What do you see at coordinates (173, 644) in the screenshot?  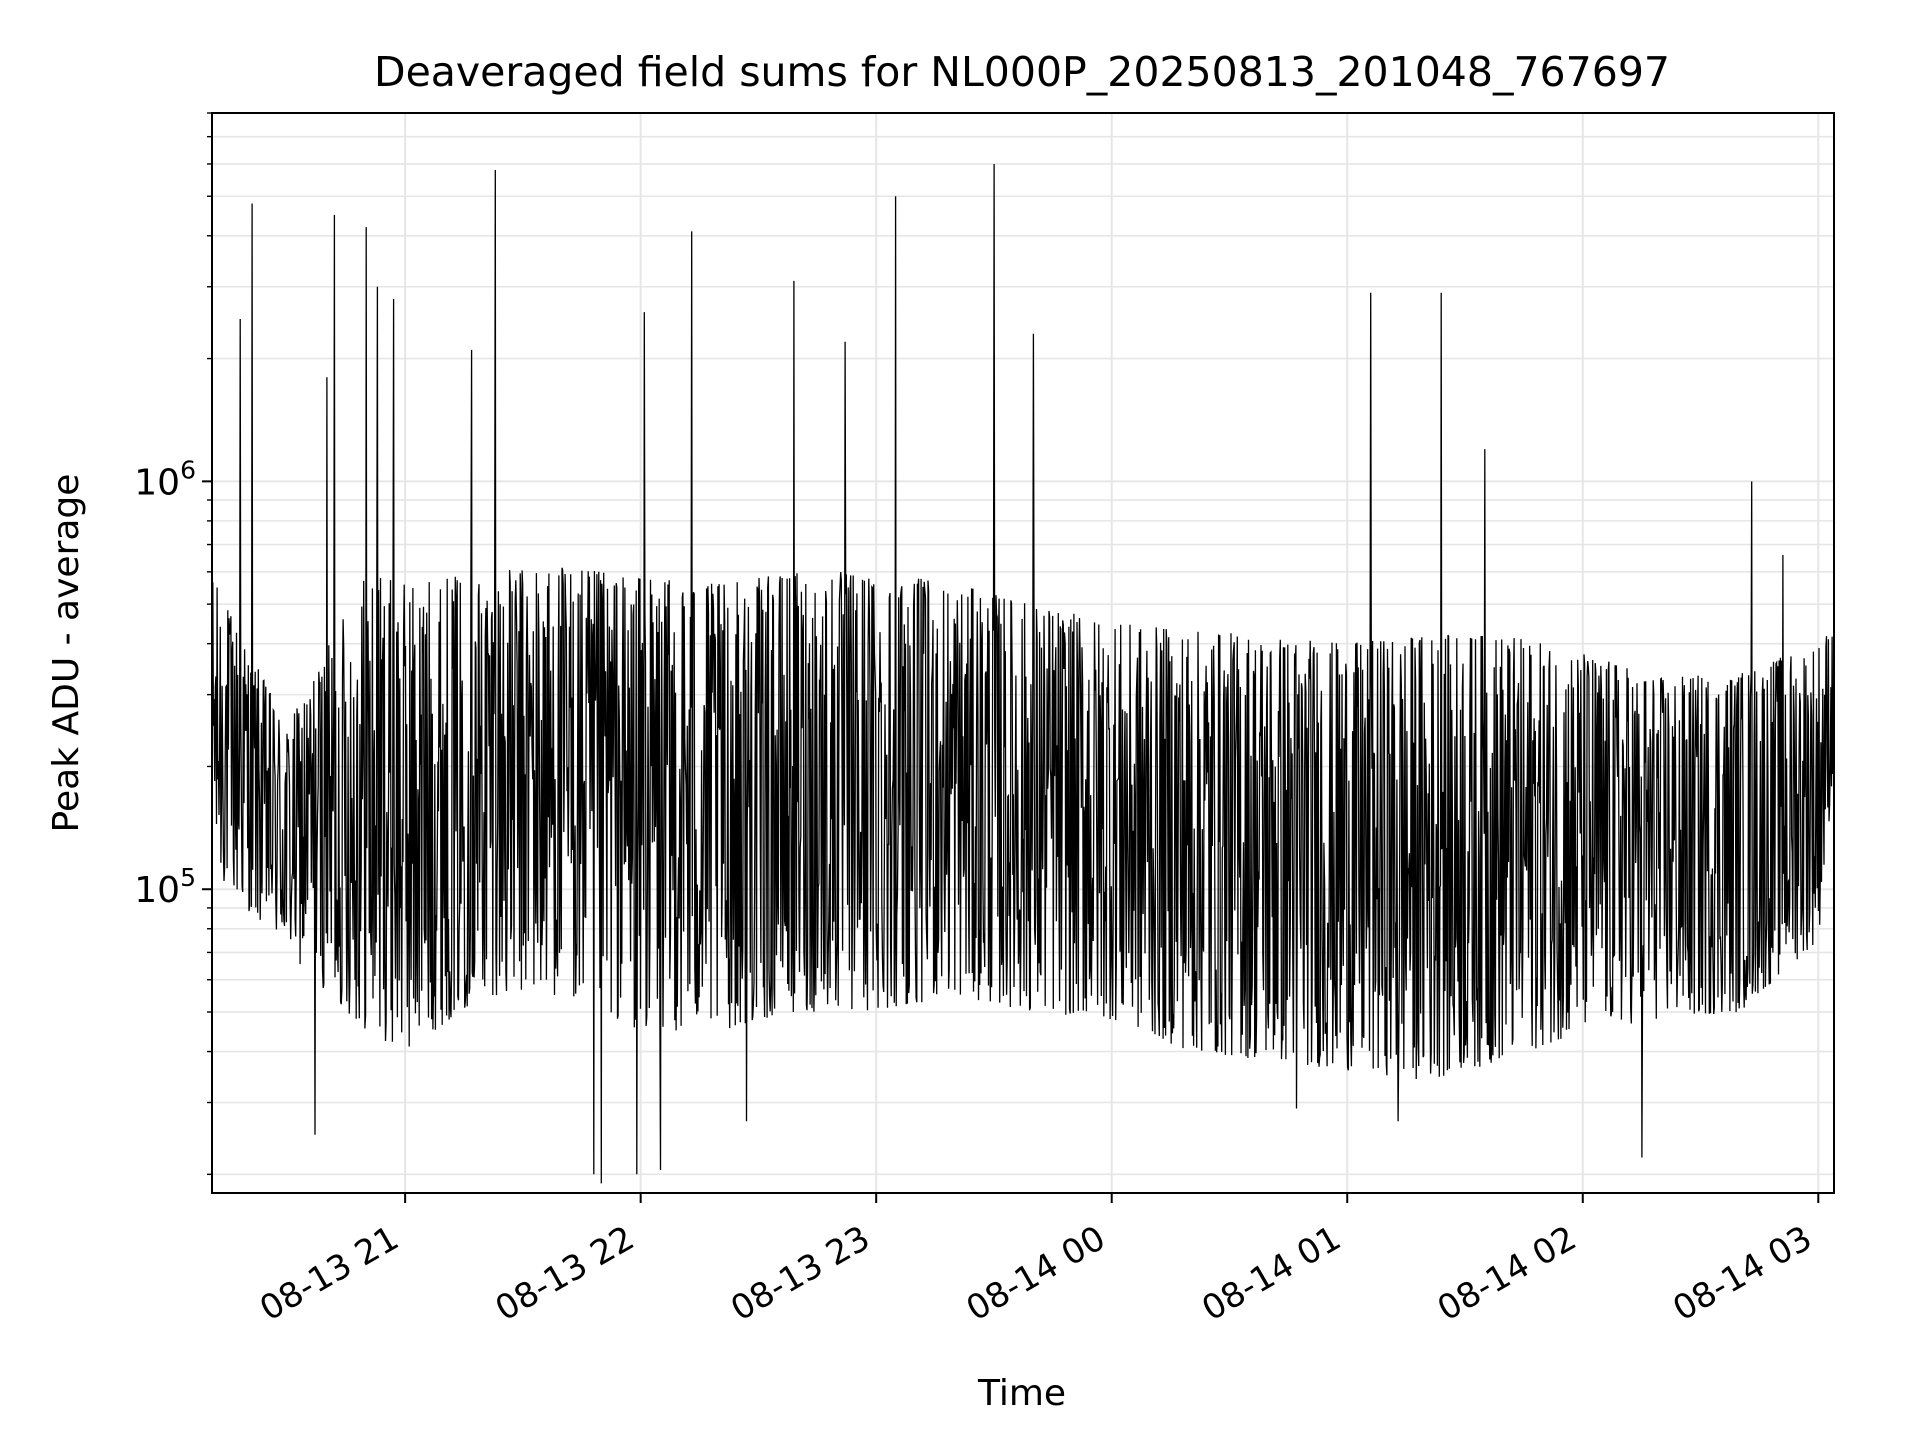 I see `y-axis: 10⁵ 10⁶` at bounding box center [173, 644].